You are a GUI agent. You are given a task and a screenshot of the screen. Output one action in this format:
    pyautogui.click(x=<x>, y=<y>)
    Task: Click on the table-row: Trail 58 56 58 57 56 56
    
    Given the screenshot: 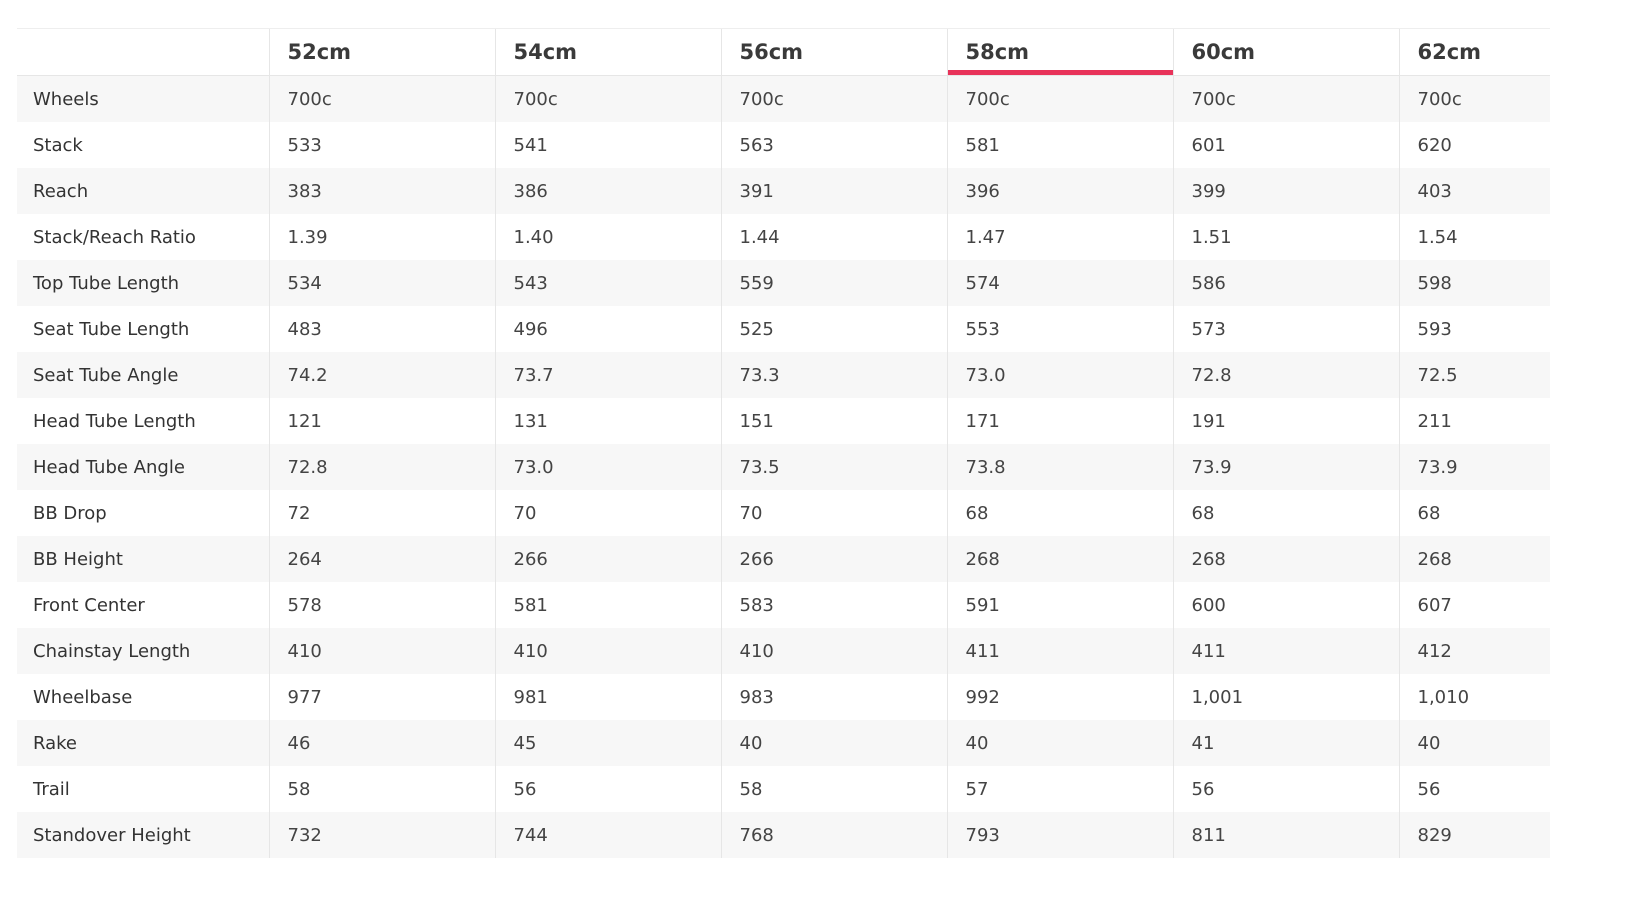 What is the action you would take?
    pyautogui.click(x=783, y=789)
    